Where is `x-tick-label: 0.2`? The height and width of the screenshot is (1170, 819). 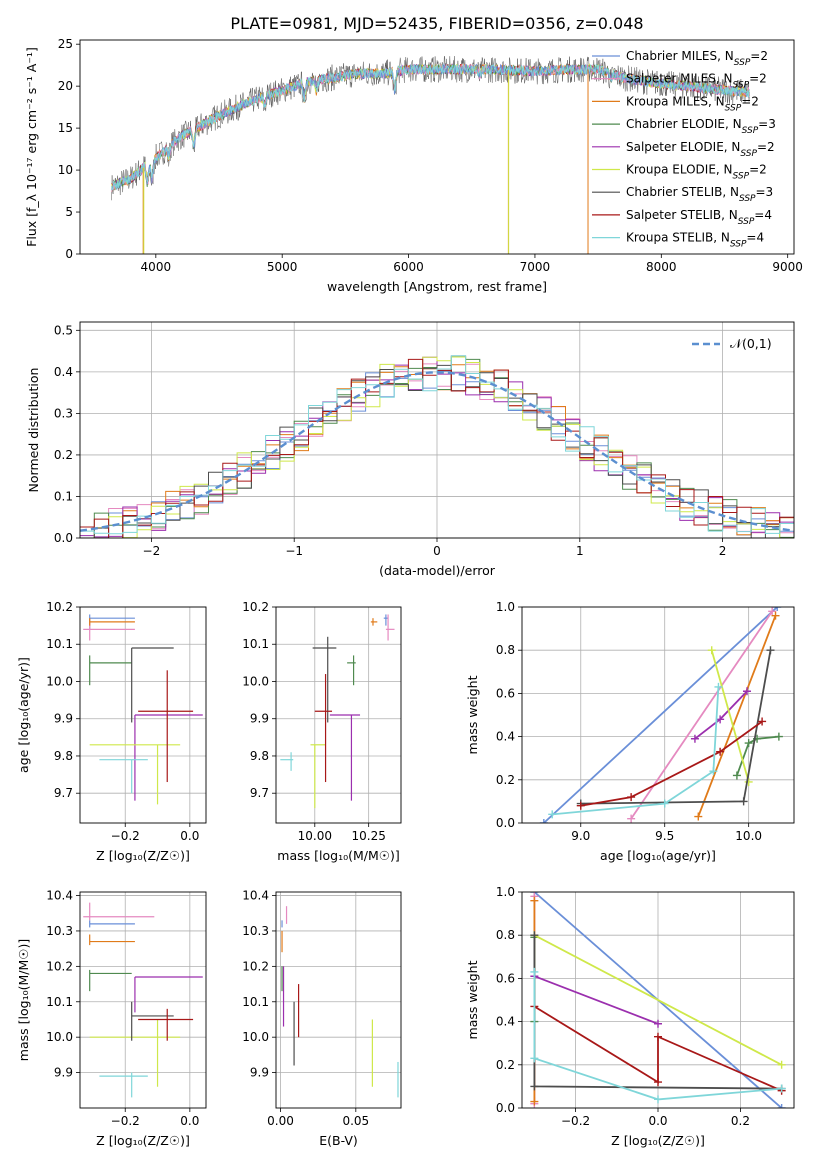 x-tick-label: 0.2 is located at coordinates (740, 1121).